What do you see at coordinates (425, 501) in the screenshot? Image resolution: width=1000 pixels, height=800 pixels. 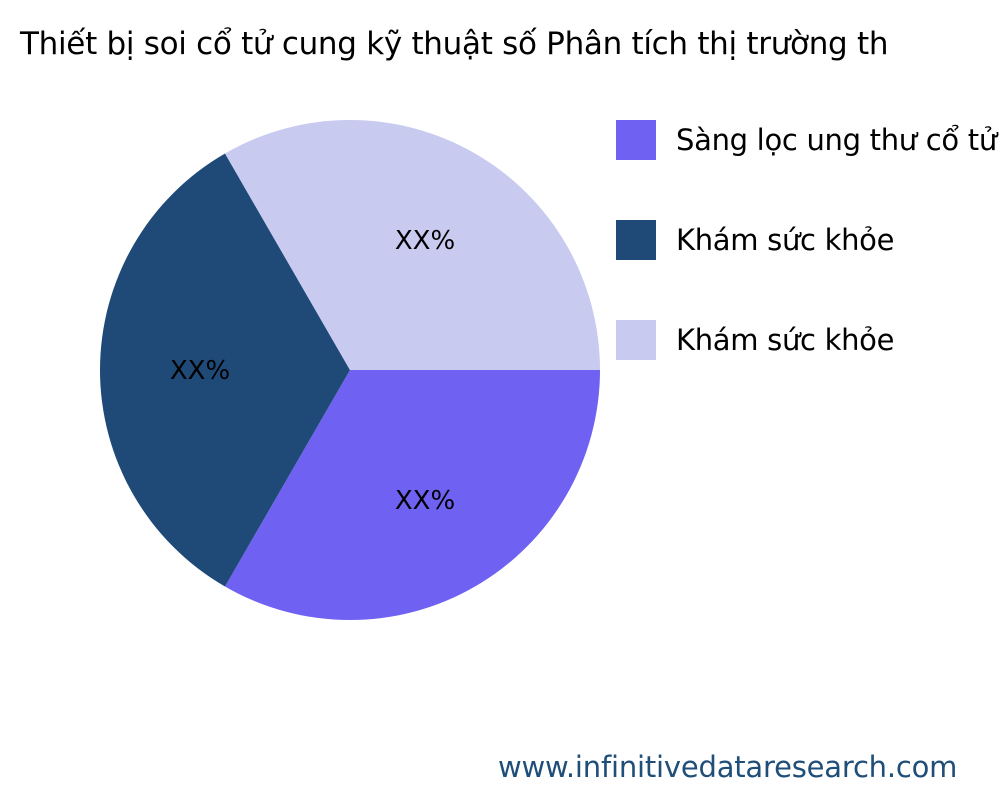 I see `slice-label-0: XX%` at bounding box center [425, 501].